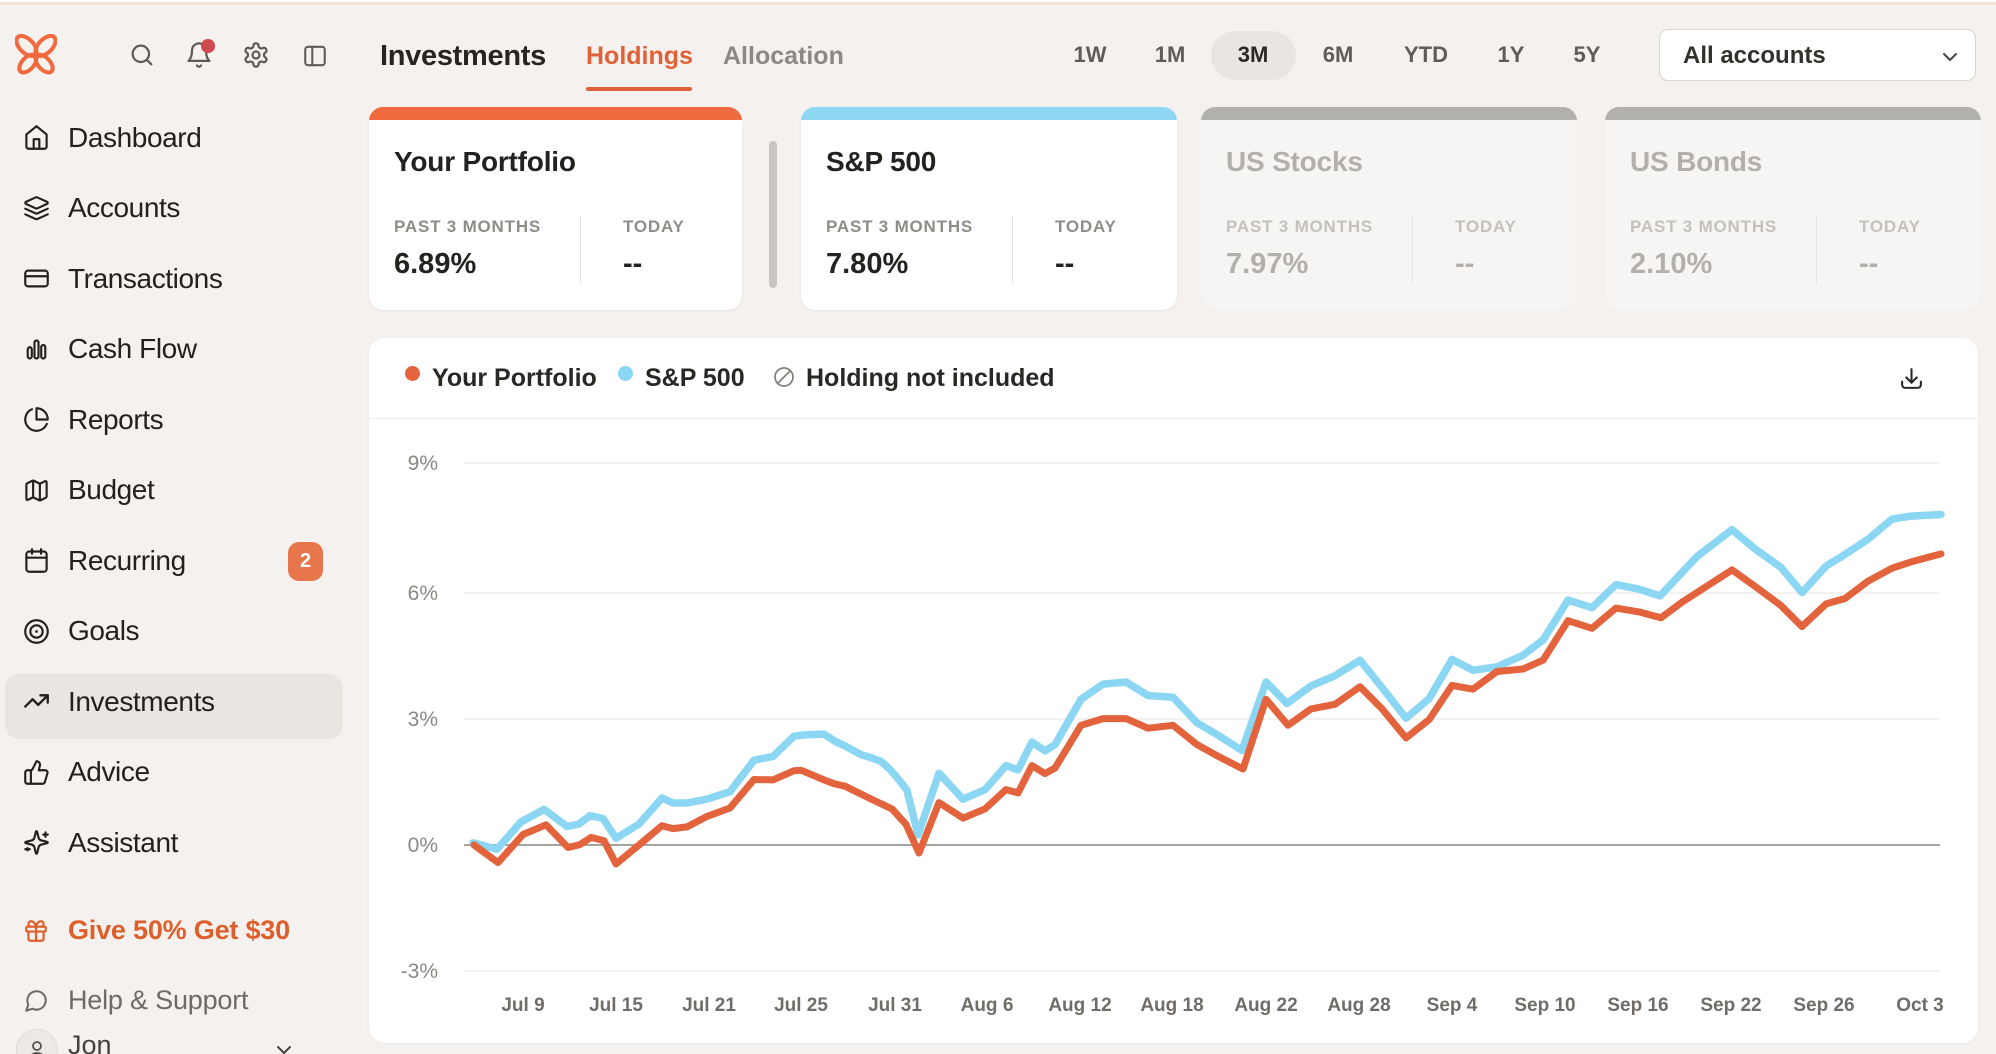 The image size is (1996, 1054). Describe the element at coordinates (709, 1005) in the screenshot. I see `svg-text: Jul 21` at that location.